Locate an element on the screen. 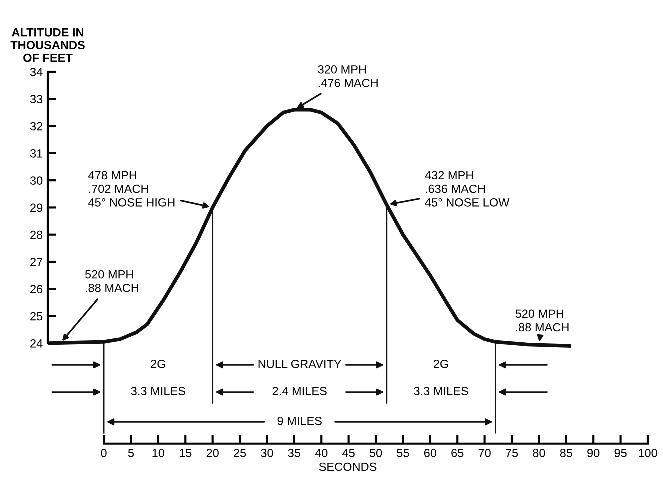  x-tick-label: 60 is located at coordinates (430, 453).